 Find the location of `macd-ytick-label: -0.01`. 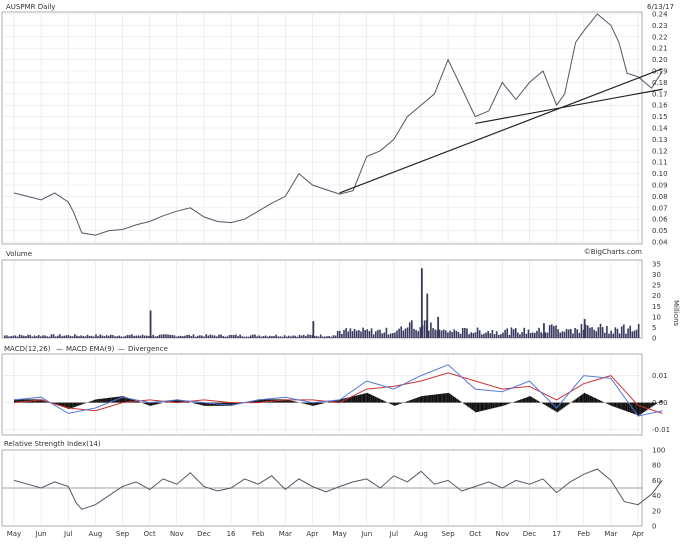

macd-ytick-label: -0.01 is located at coordinates (661, 430).